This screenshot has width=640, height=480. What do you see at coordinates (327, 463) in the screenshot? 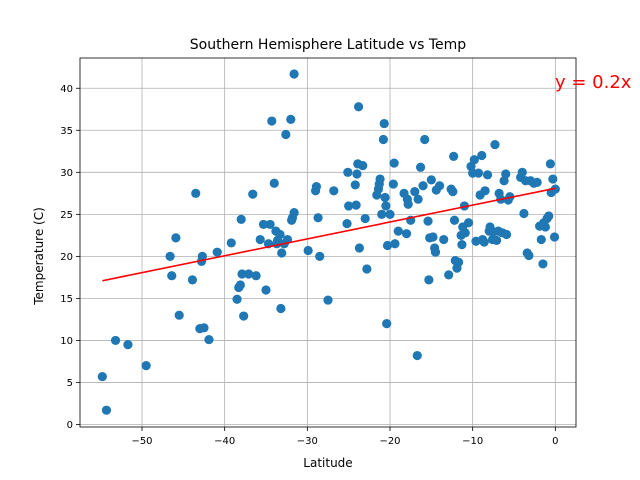
I see `x-axis-label: Latitude` at bounding box center [327, 463].